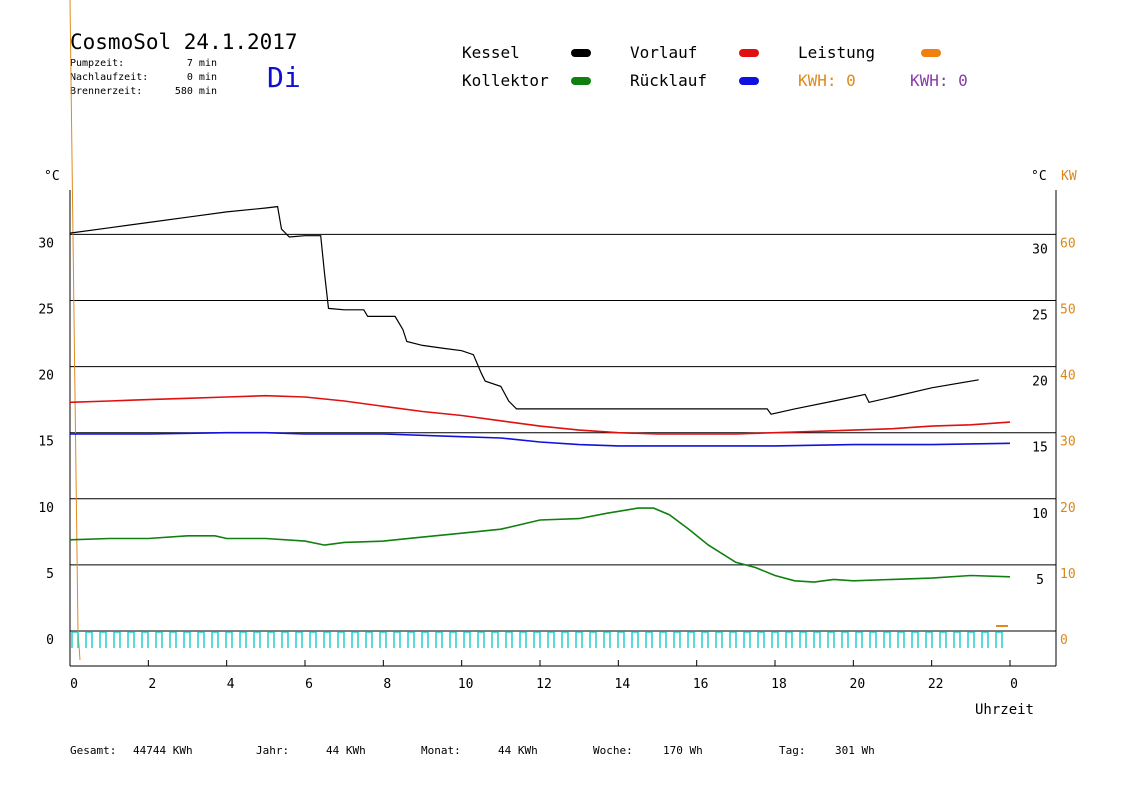 Image resolution: width=1148 pixels, height=812 pixels. I want to click on y-tick-label-left: 20, so click(46, 376).